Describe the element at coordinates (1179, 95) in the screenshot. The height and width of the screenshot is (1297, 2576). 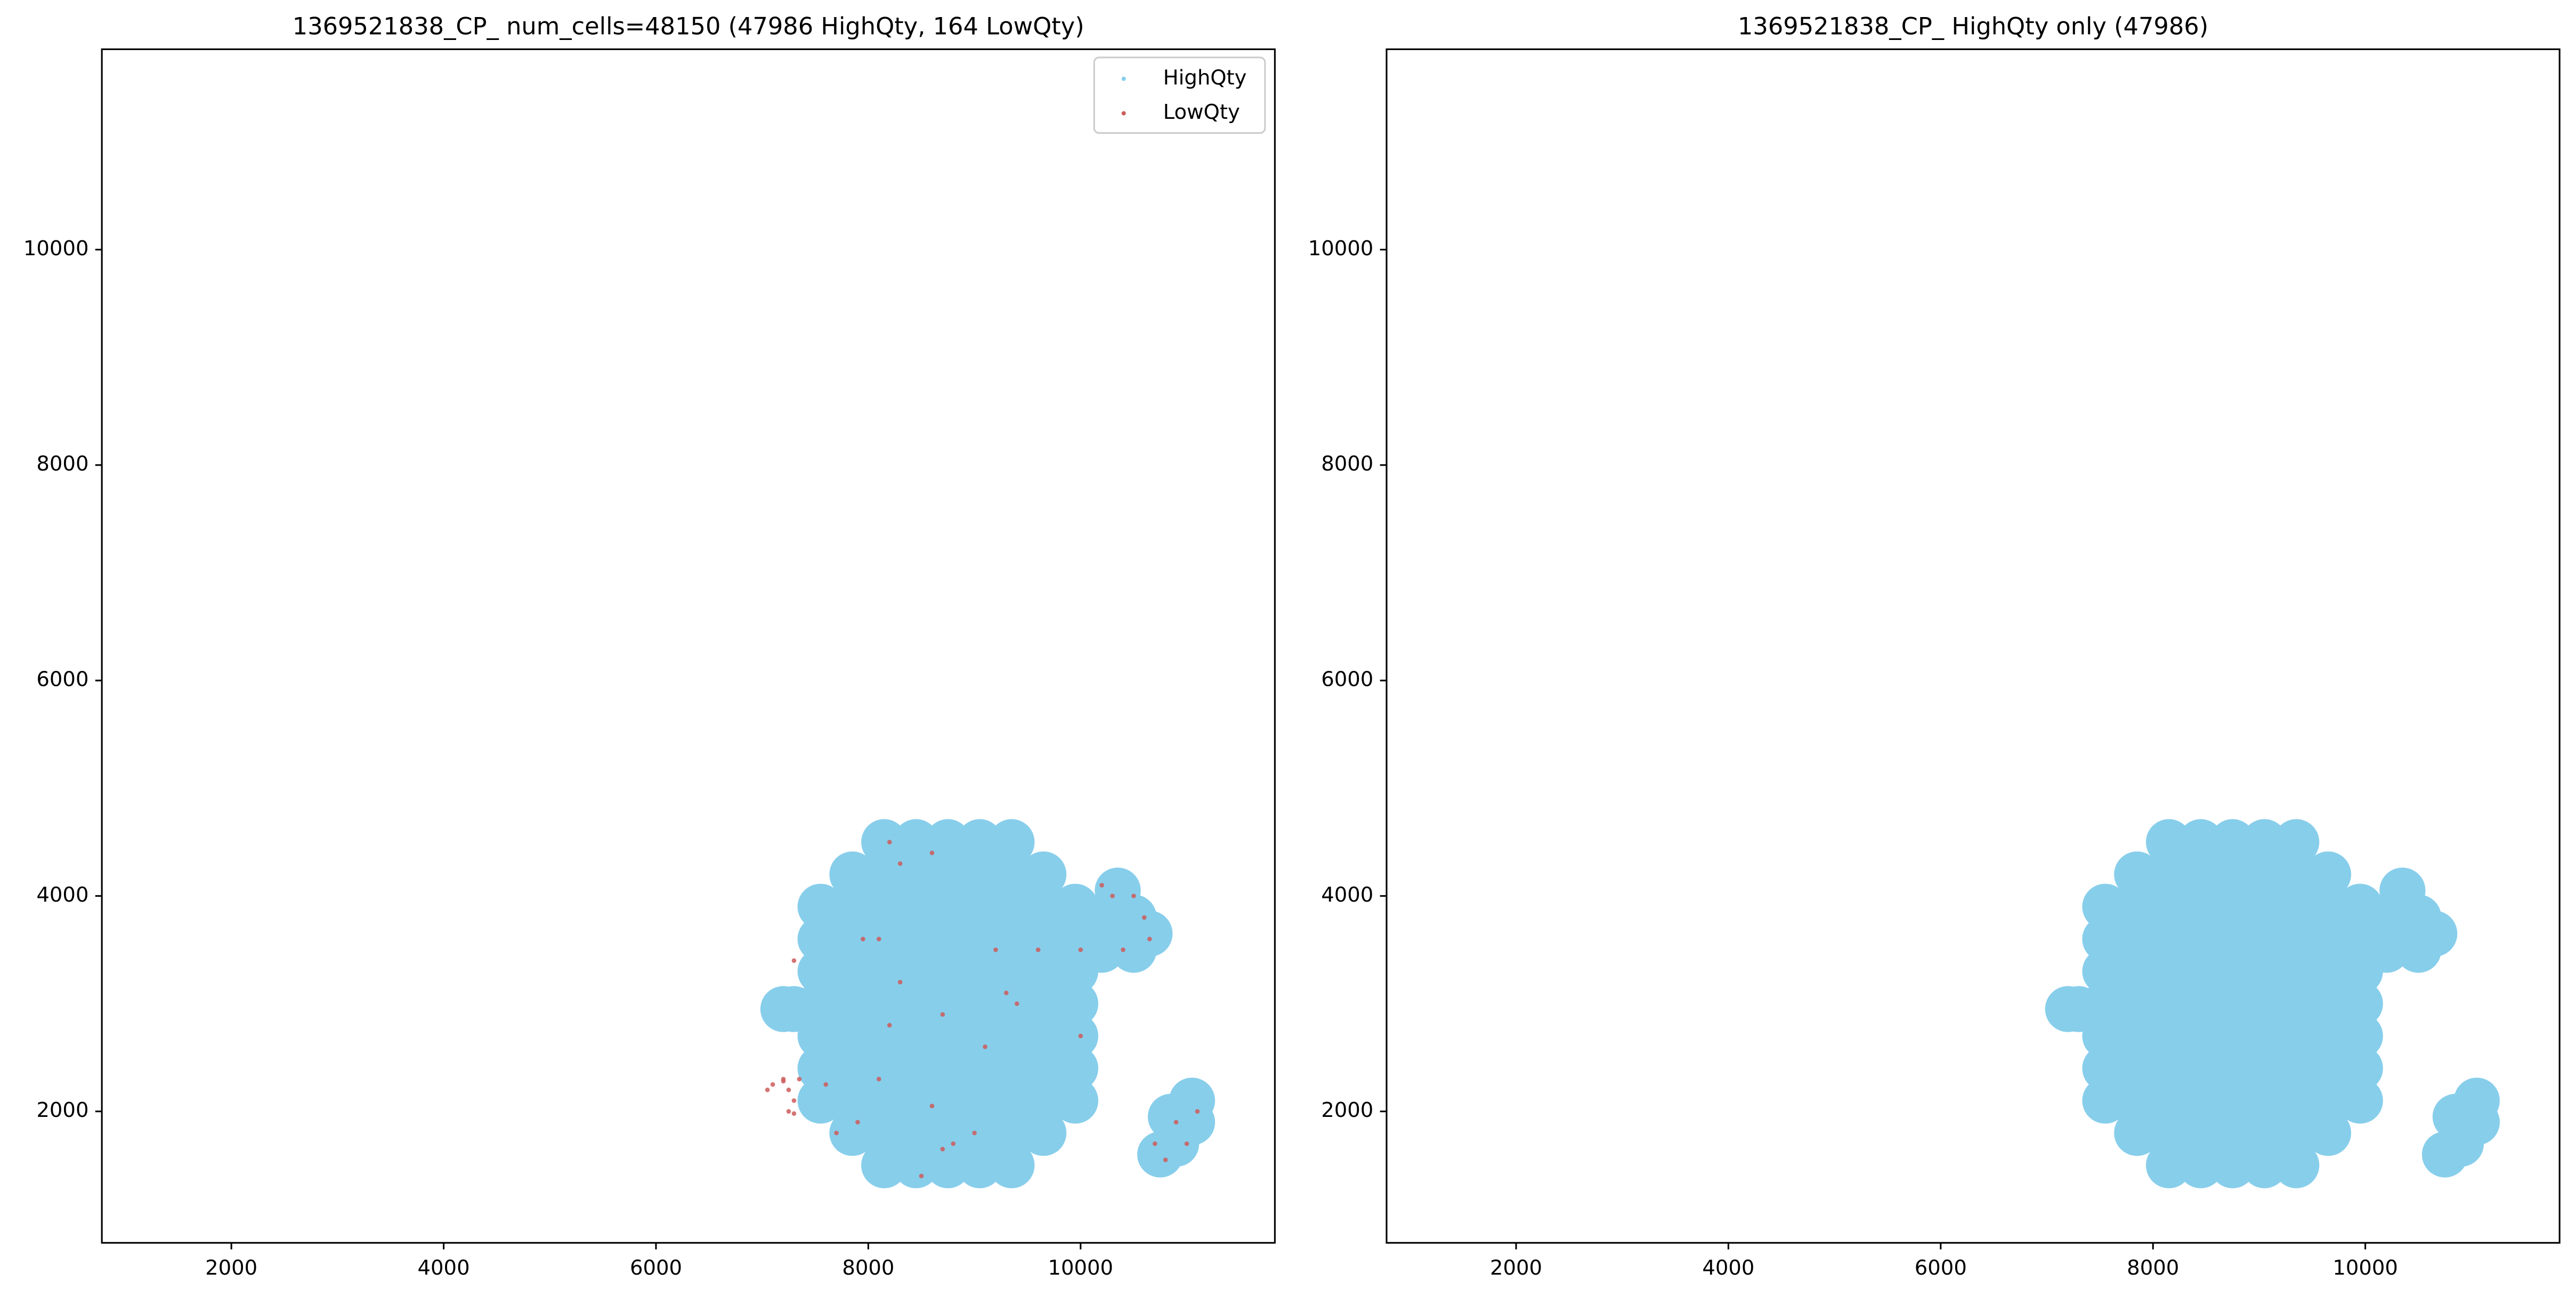
I see `legend-box` at that location.